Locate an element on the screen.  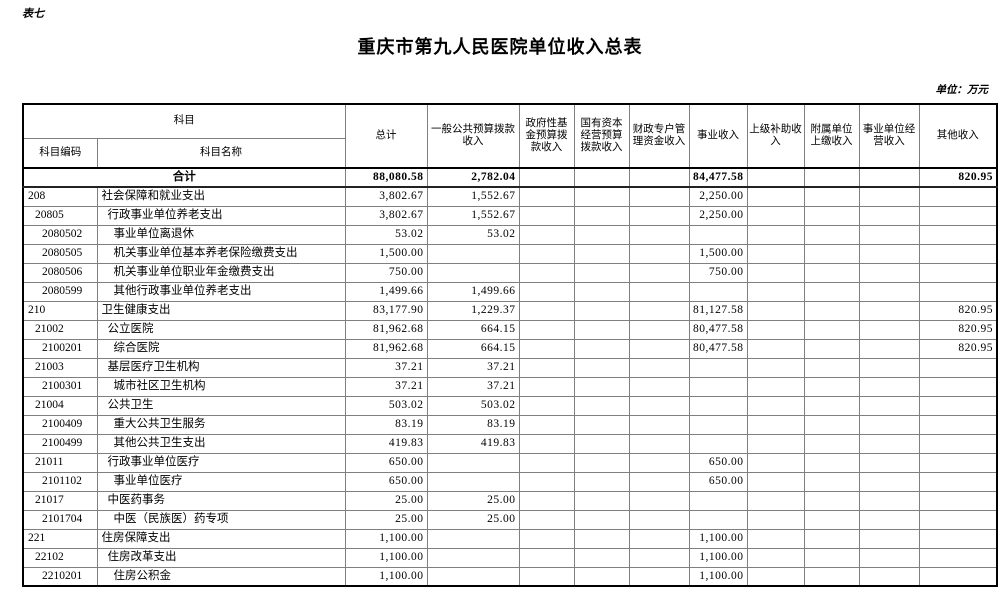
value-cell: 83.19 is located at coordinates (386, 424).